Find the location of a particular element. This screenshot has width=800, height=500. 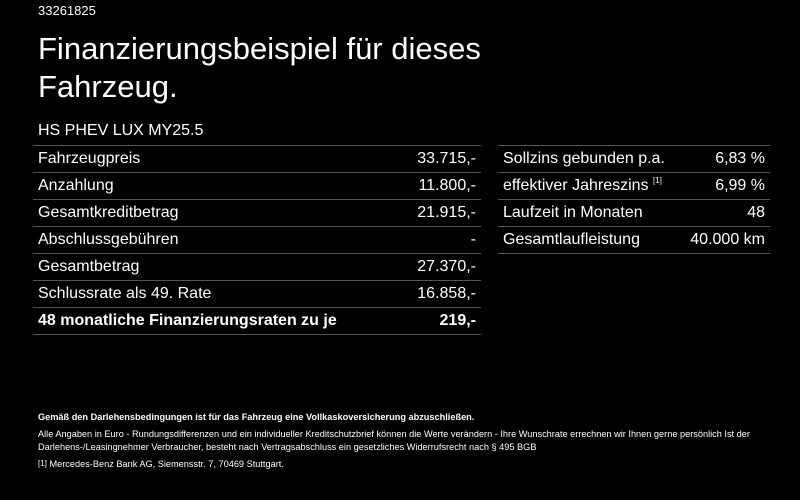

vehicle-model: HS PHEV LUX MY25.5 is located at coordinates (121, 130).